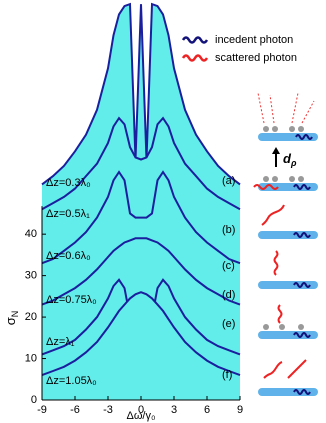 The height and width of the screenshot is (423, 326). Describe the element at coordinates (288, 269) in the screenshot. I see `fiber-d` at that location.